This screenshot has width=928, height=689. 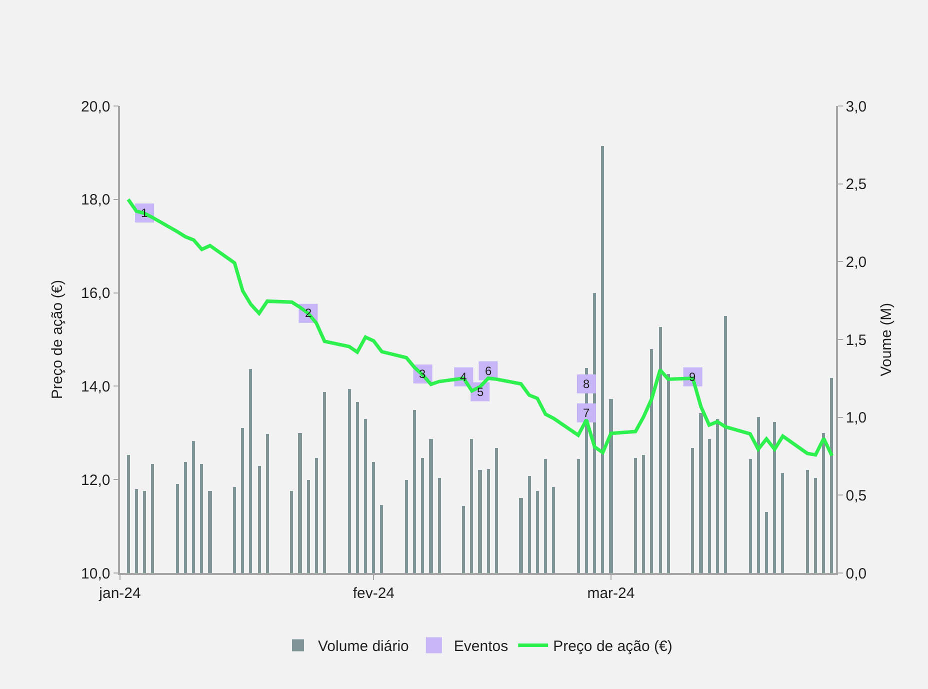 I want to click on y2-axis-title: Voume (M), so click(x=887, y=339).